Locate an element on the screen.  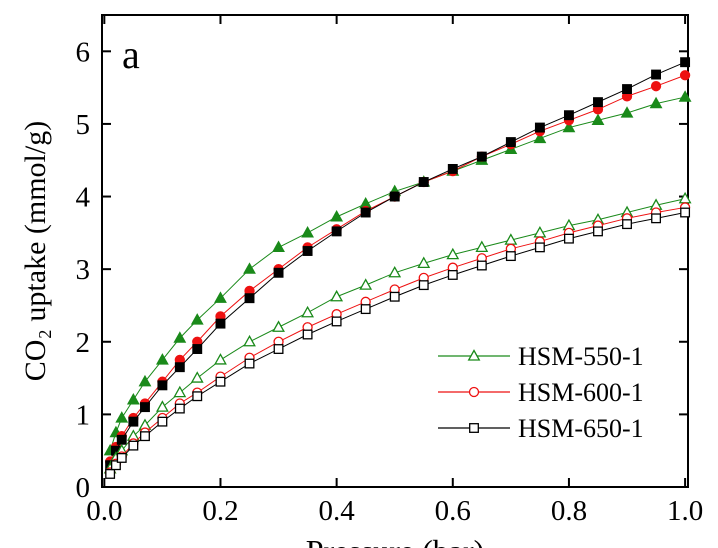
x-tick-label: 0.4 is located at coordinates (337, 511).